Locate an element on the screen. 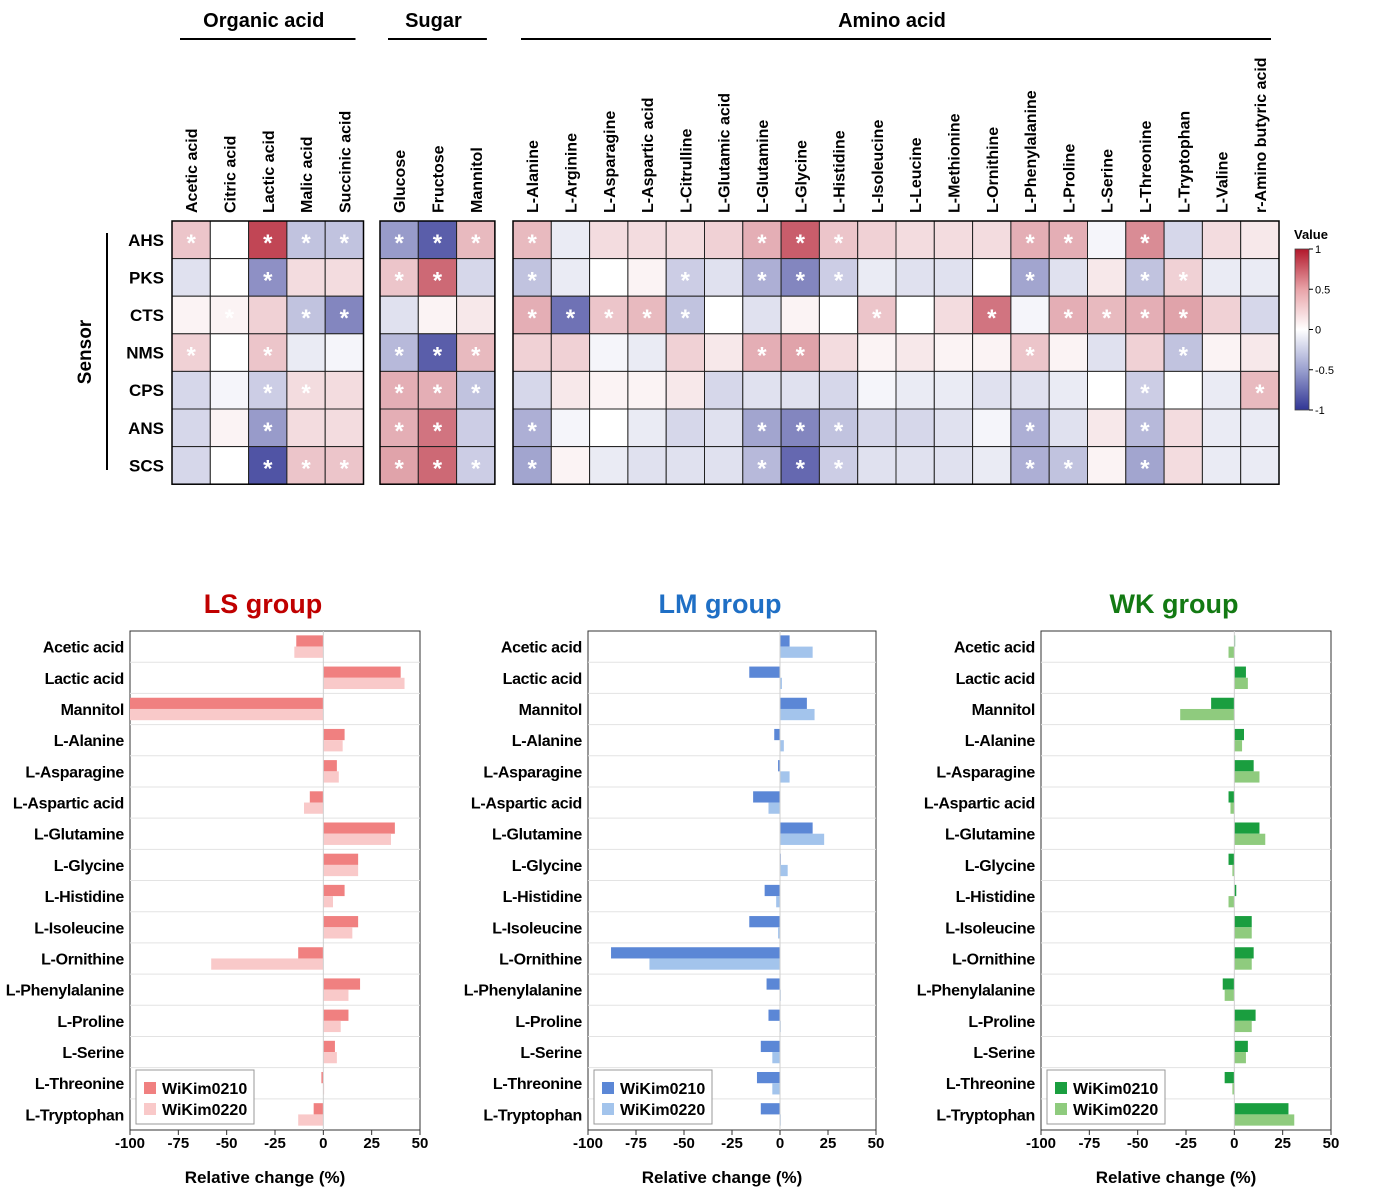 Image resolution: width=1400 pixels, height=1198 pixels. category-label: L-Asparagine is located at coordinates (985, 772).